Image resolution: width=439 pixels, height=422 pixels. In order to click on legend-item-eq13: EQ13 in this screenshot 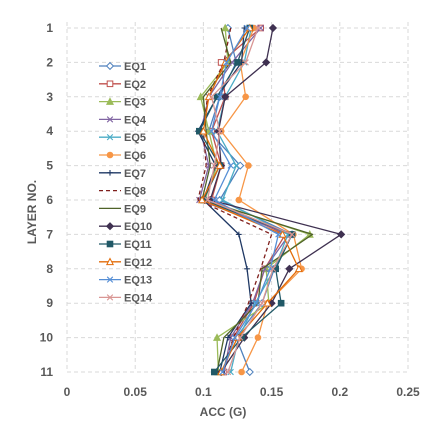, I will do `click(125, 281)`.